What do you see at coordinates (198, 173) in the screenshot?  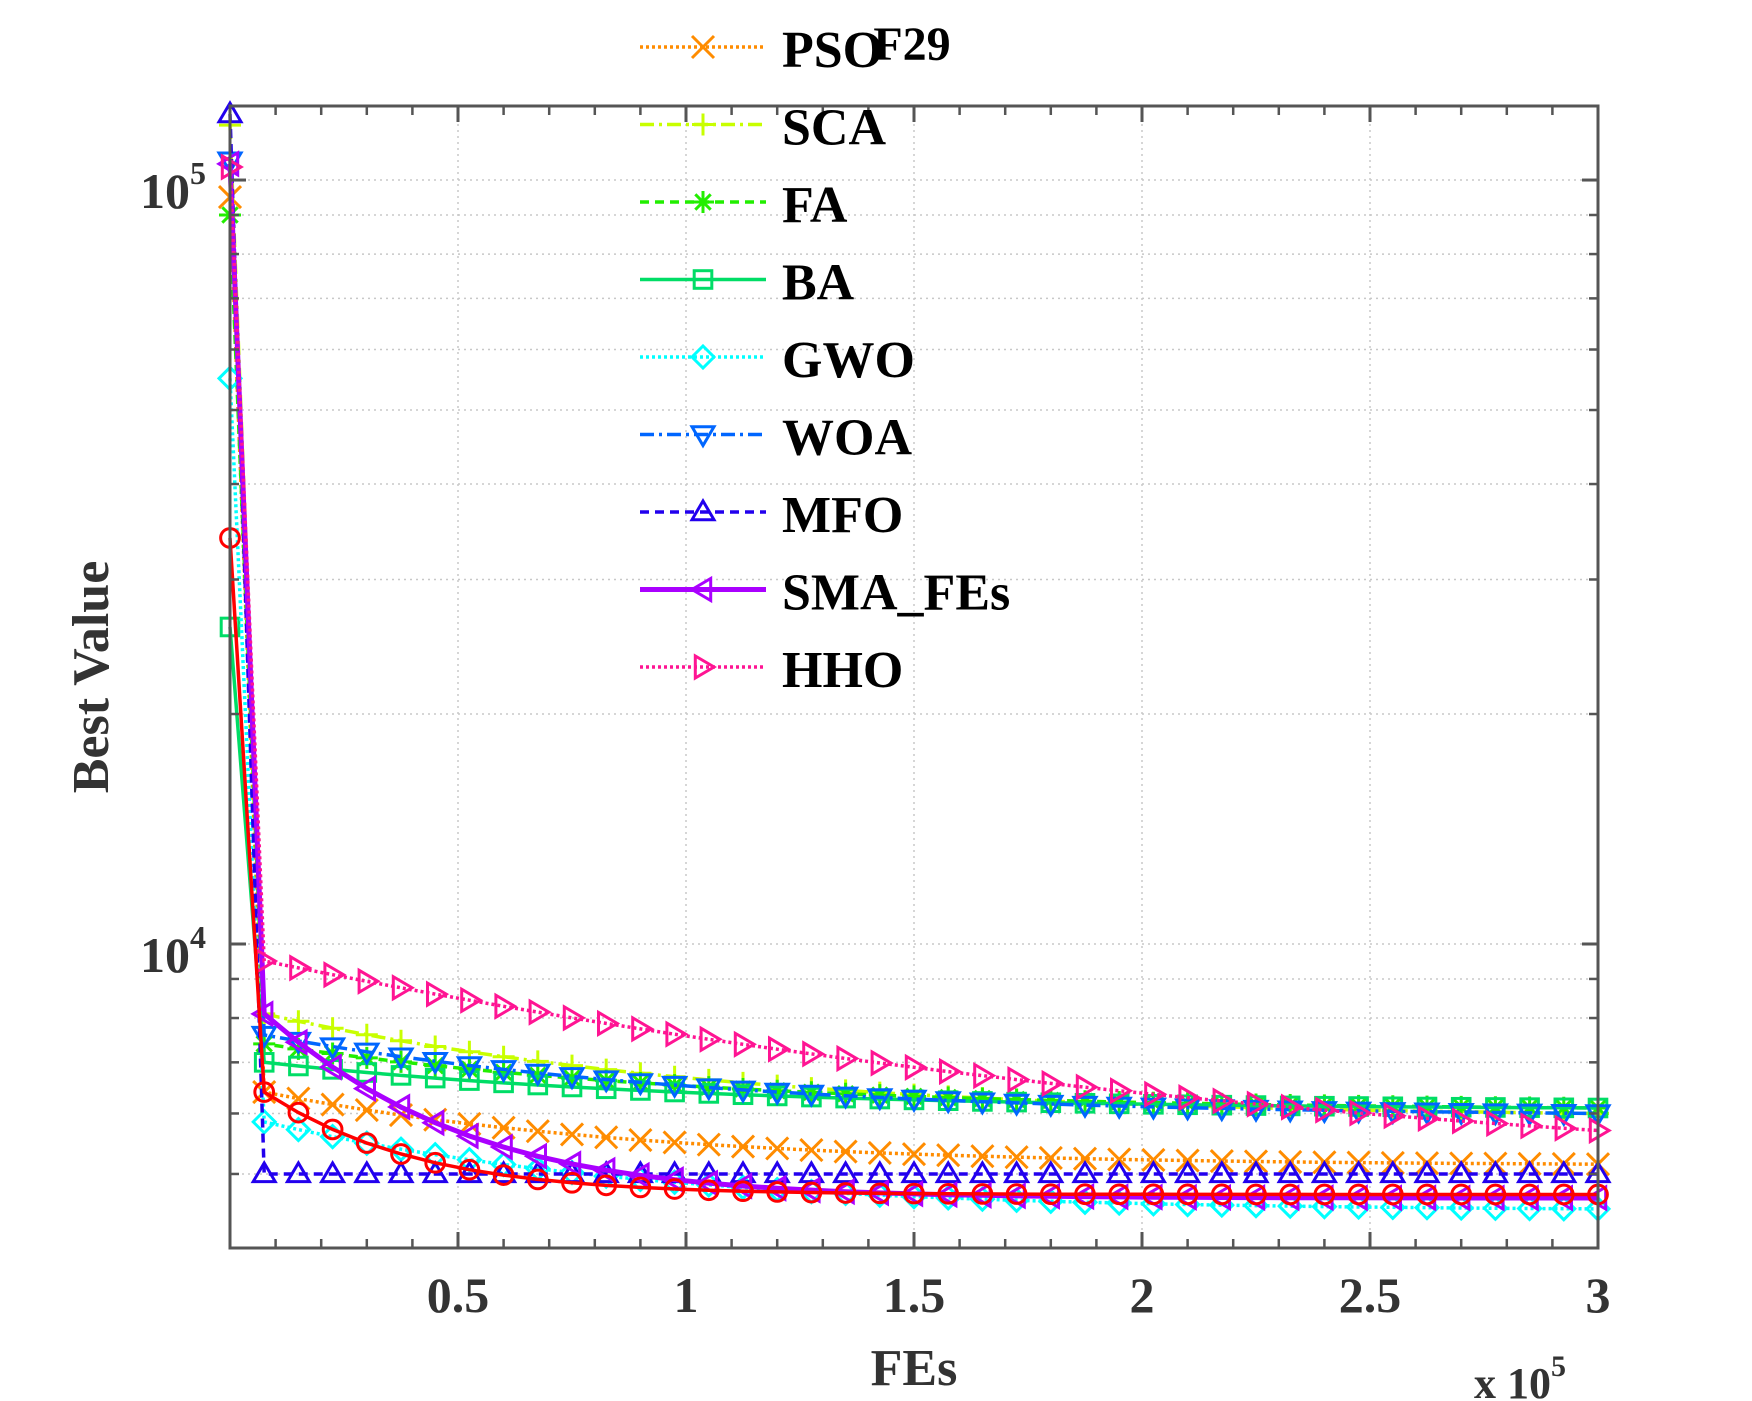 I see `y-tick-exponent: 5` at bounding box center [198, 173].